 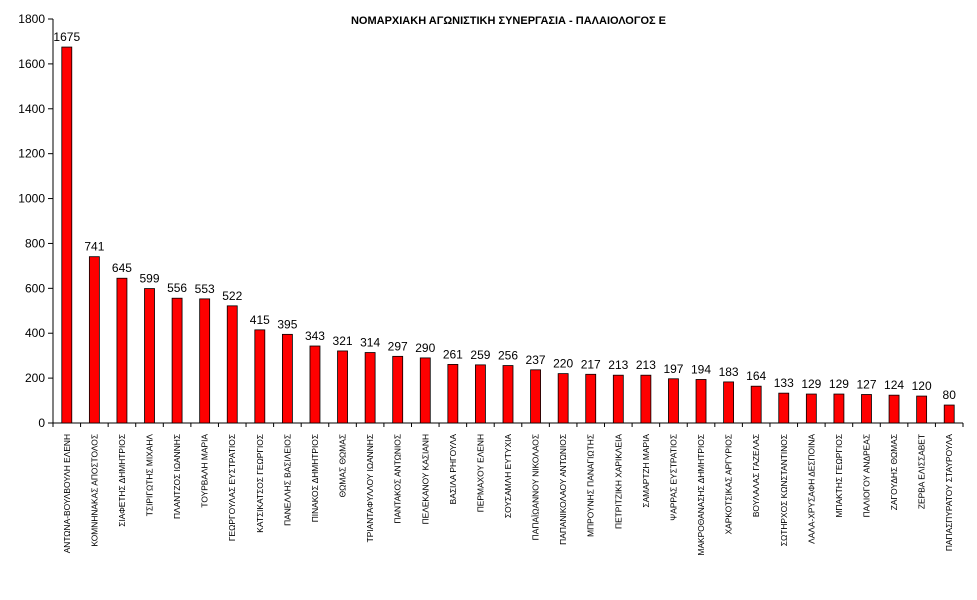 What do you see at coordinates (36, 221) in the screenshot?
I see `y-axis: 0 200 400 600 800 1000 1200 1400 1600 1800` at bounding box center [36, 221].